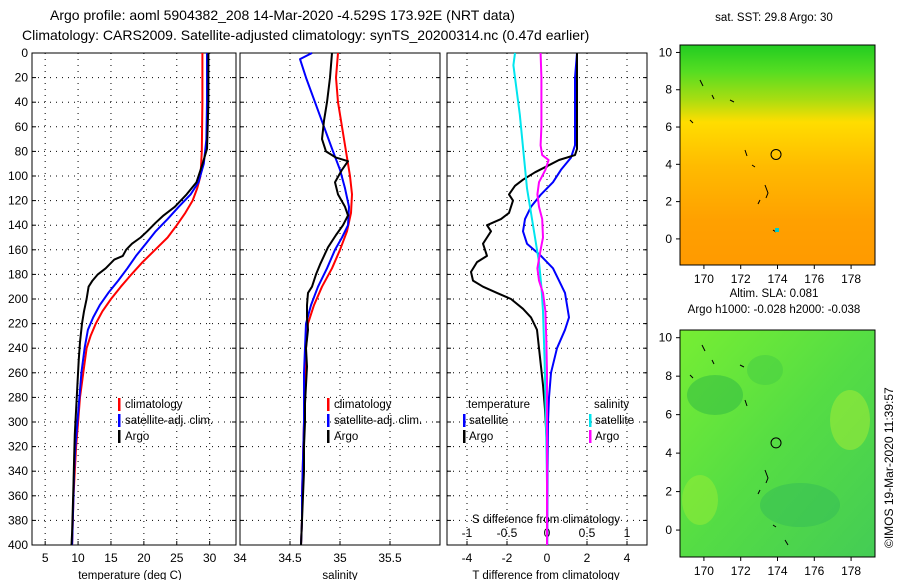  What do you see at coordinates (18, 324) in the screenshot?
I see `y-tick-label: 220` at bounding box center [18, 324].